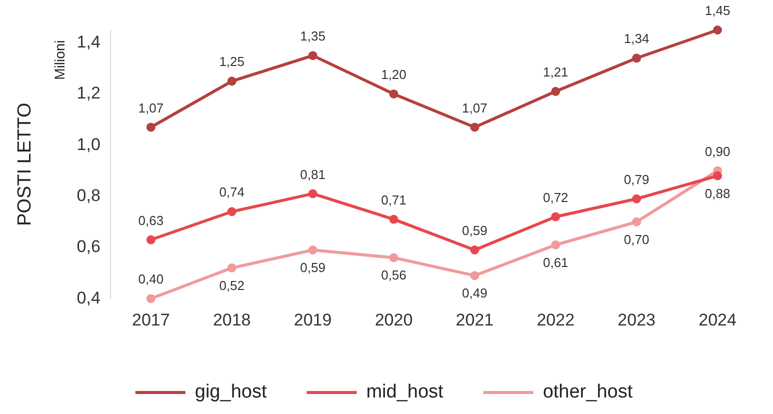  I want to click on data-label: 0,56, so click(393, 275).